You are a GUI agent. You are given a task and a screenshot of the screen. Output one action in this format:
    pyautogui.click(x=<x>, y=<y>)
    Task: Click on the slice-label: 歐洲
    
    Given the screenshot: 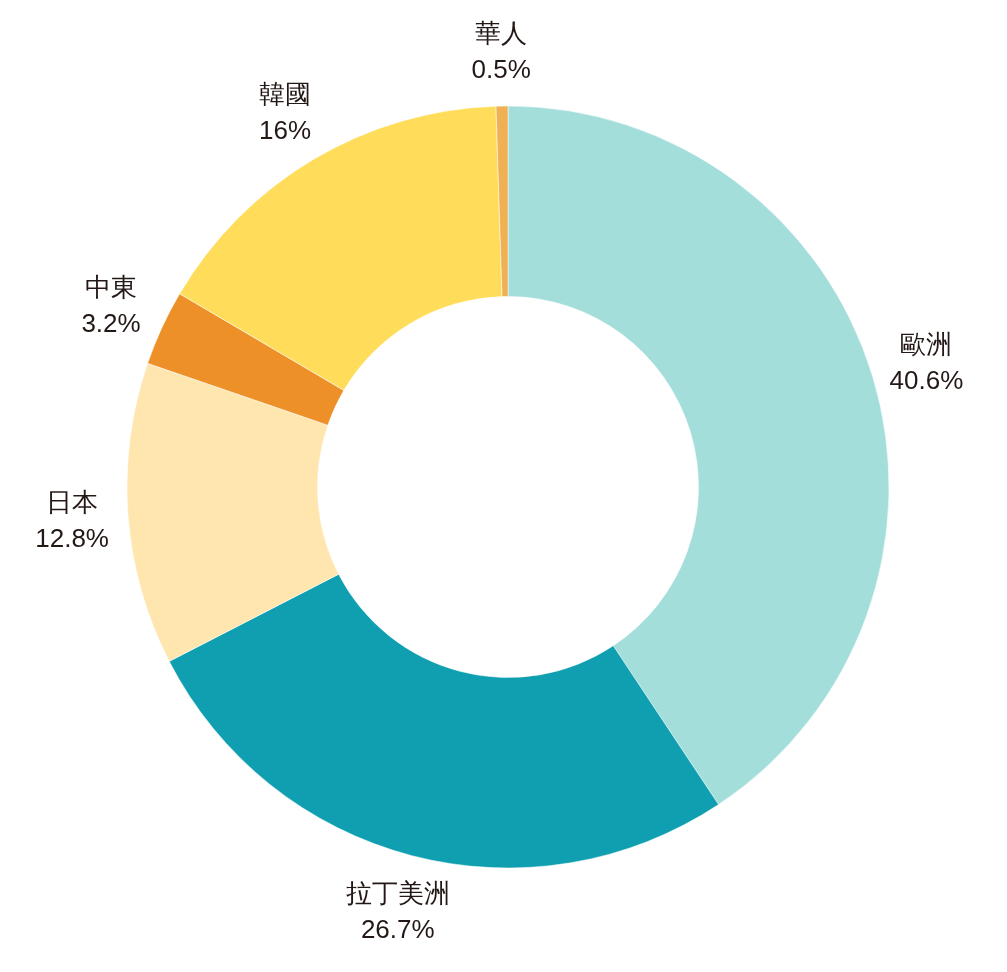 What is the action you would take?
    pyautogui.click(x=926, y=343)
    